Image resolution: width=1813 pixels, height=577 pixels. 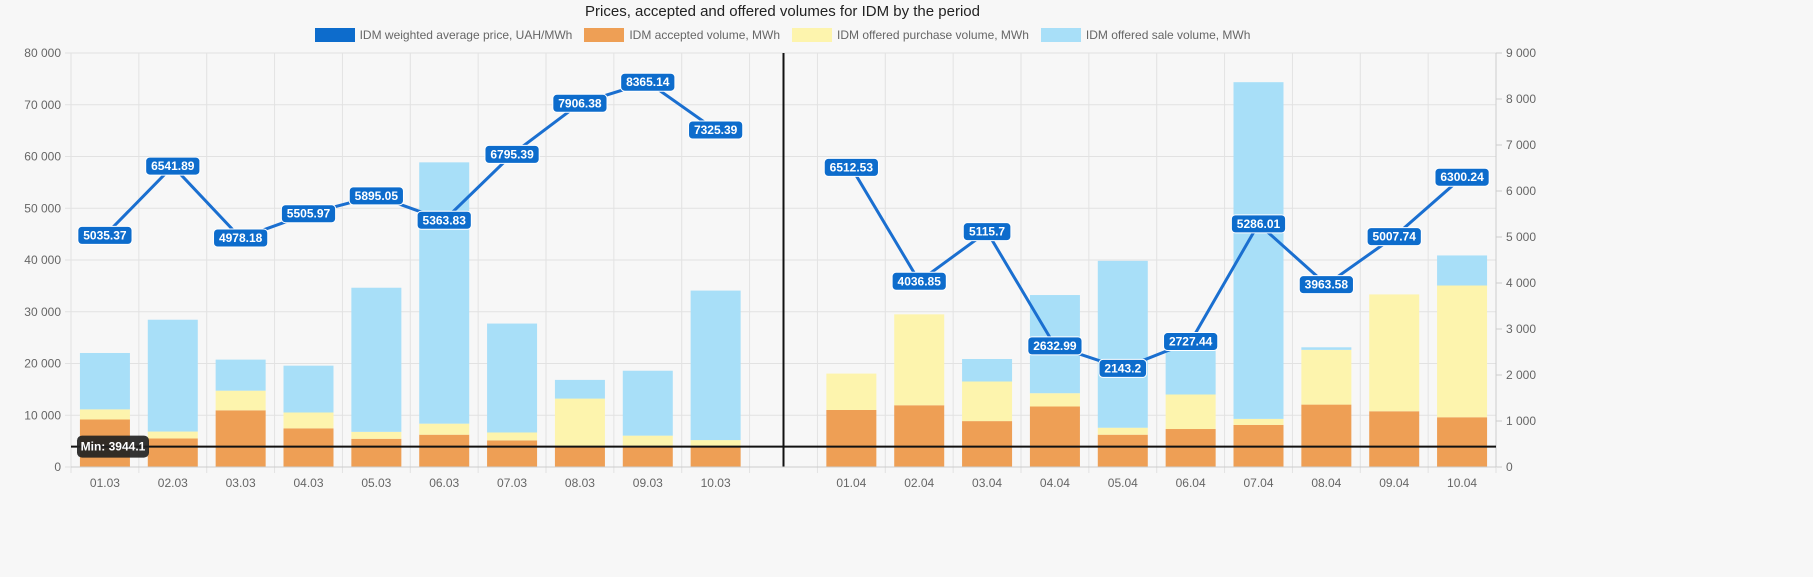 I want to click on price-data-label: 2143.2, so click(x=1122, y=368).